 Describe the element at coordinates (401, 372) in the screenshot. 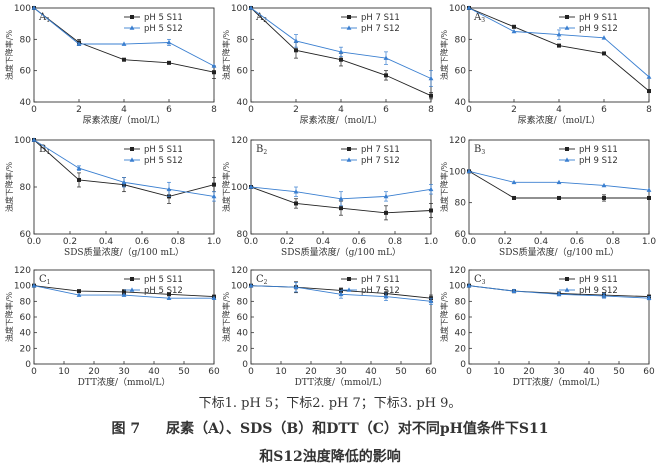

I see `x-tick-label: 50` at that location.